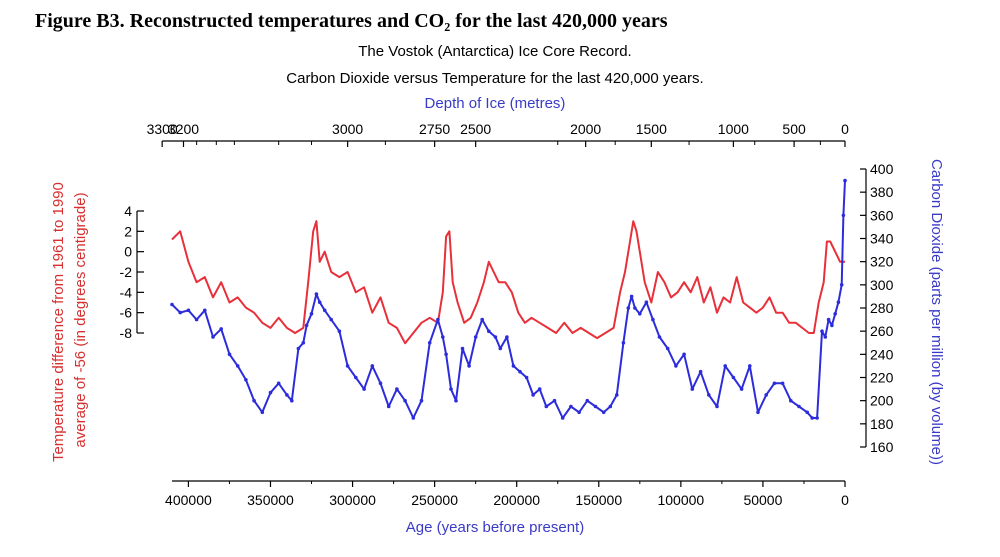 The height and width of the screenshot is (557, 1000). I want to click on y-right-tick-label: 220, so click(882, 378).